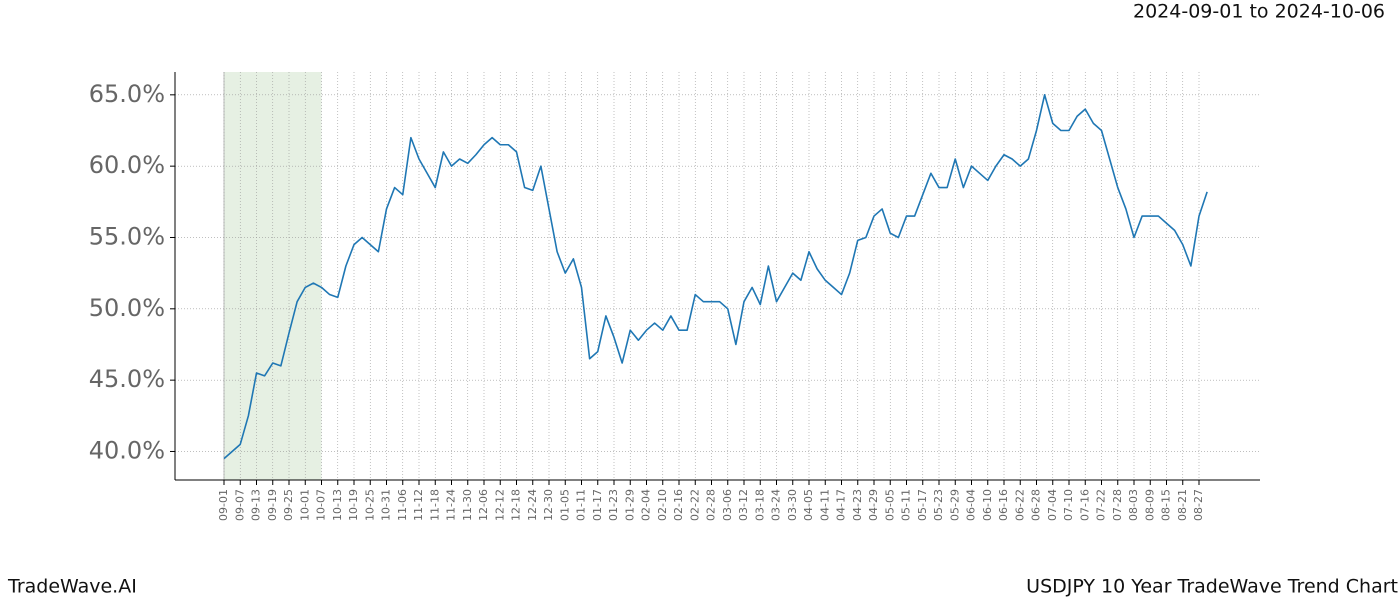  Describe the element at coordinates (256, 505) in the screenshot. I see `x-tick-label: 09-13` at that location.